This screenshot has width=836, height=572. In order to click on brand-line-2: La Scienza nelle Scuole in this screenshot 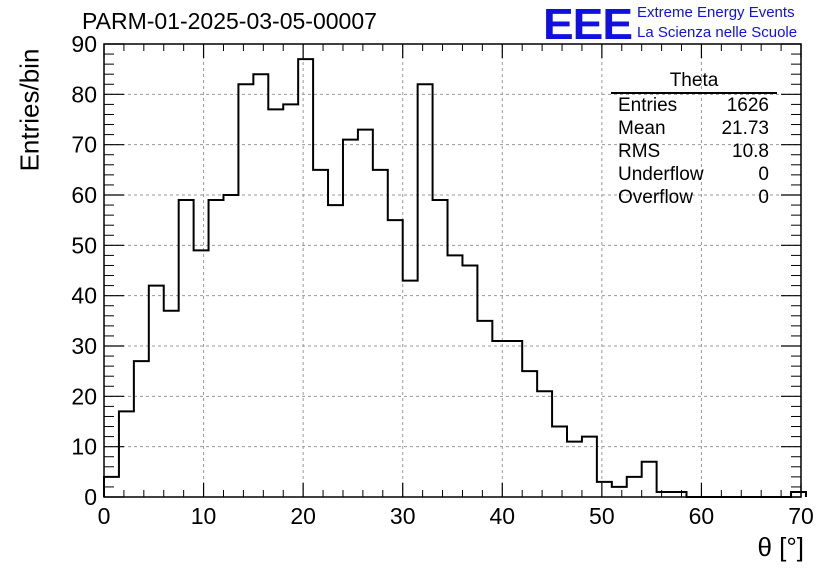, I will do `click(717, 32)`.